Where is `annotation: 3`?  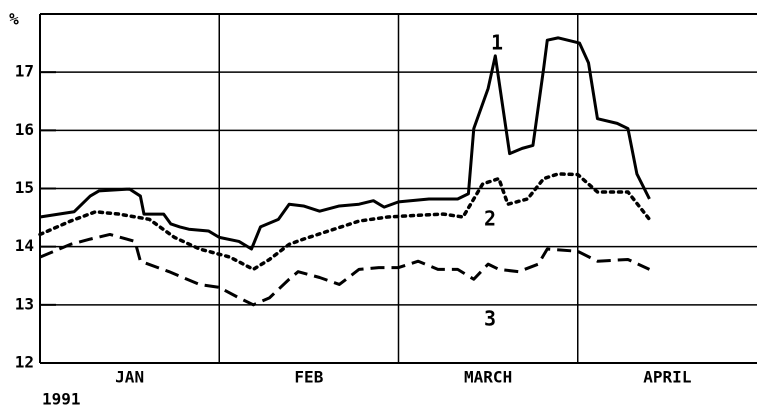
annotation: 3 is located at coordinates (490, 319).